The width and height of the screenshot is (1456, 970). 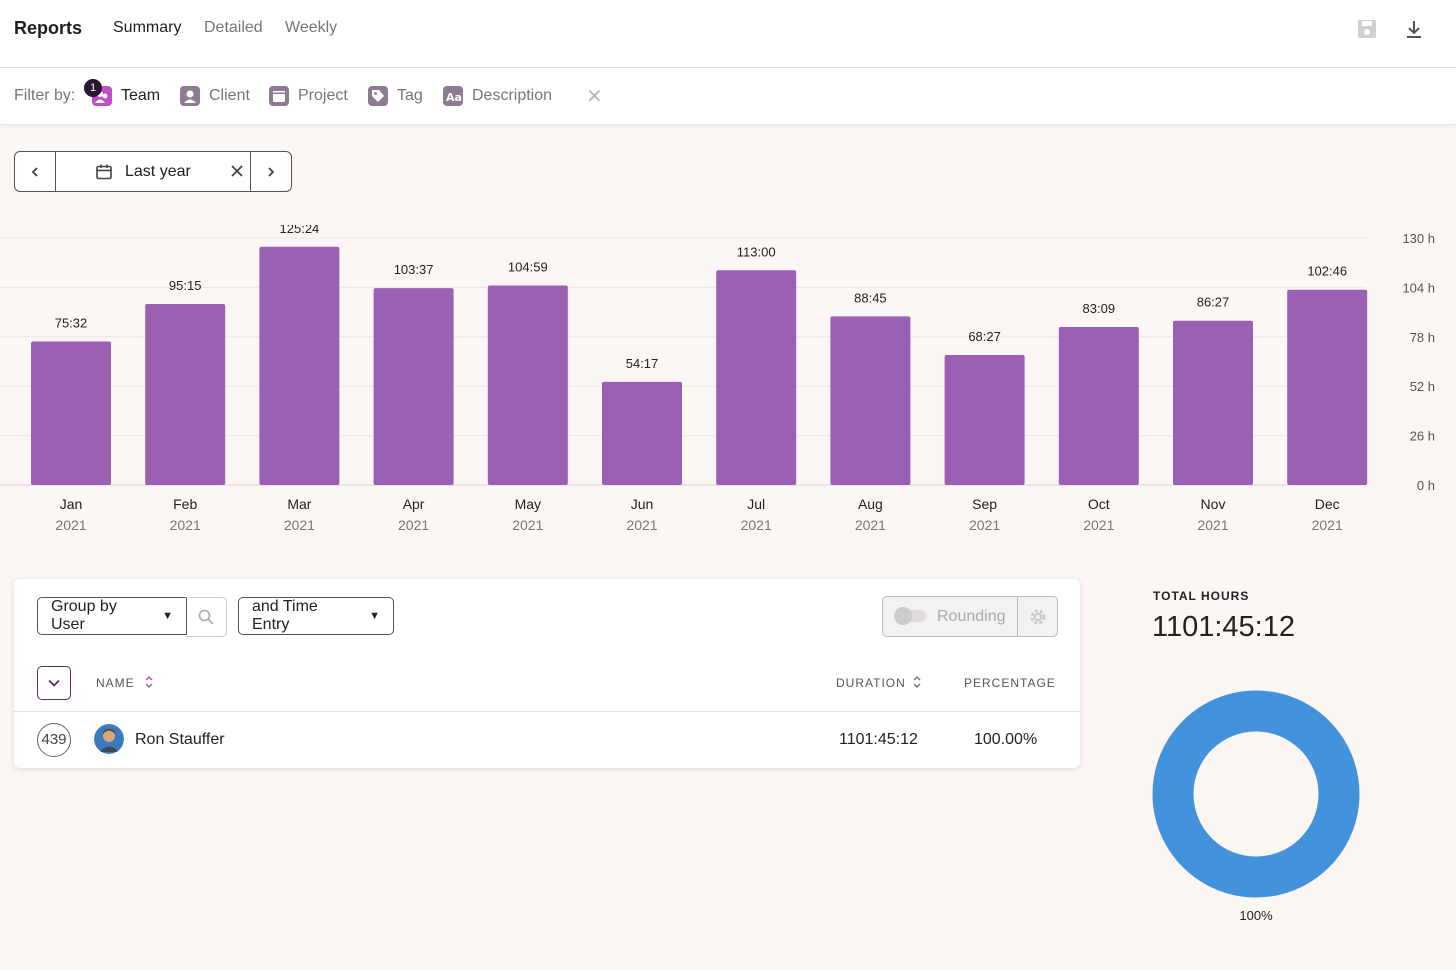 I want to click on filter-project: Project, so click(x=308, y=96).